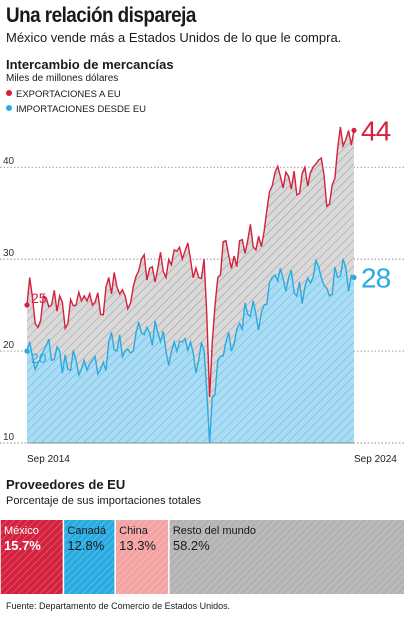 This screenshot has height=620, width=404. I want to click on imports-end-label: 28, so click(376, 278).